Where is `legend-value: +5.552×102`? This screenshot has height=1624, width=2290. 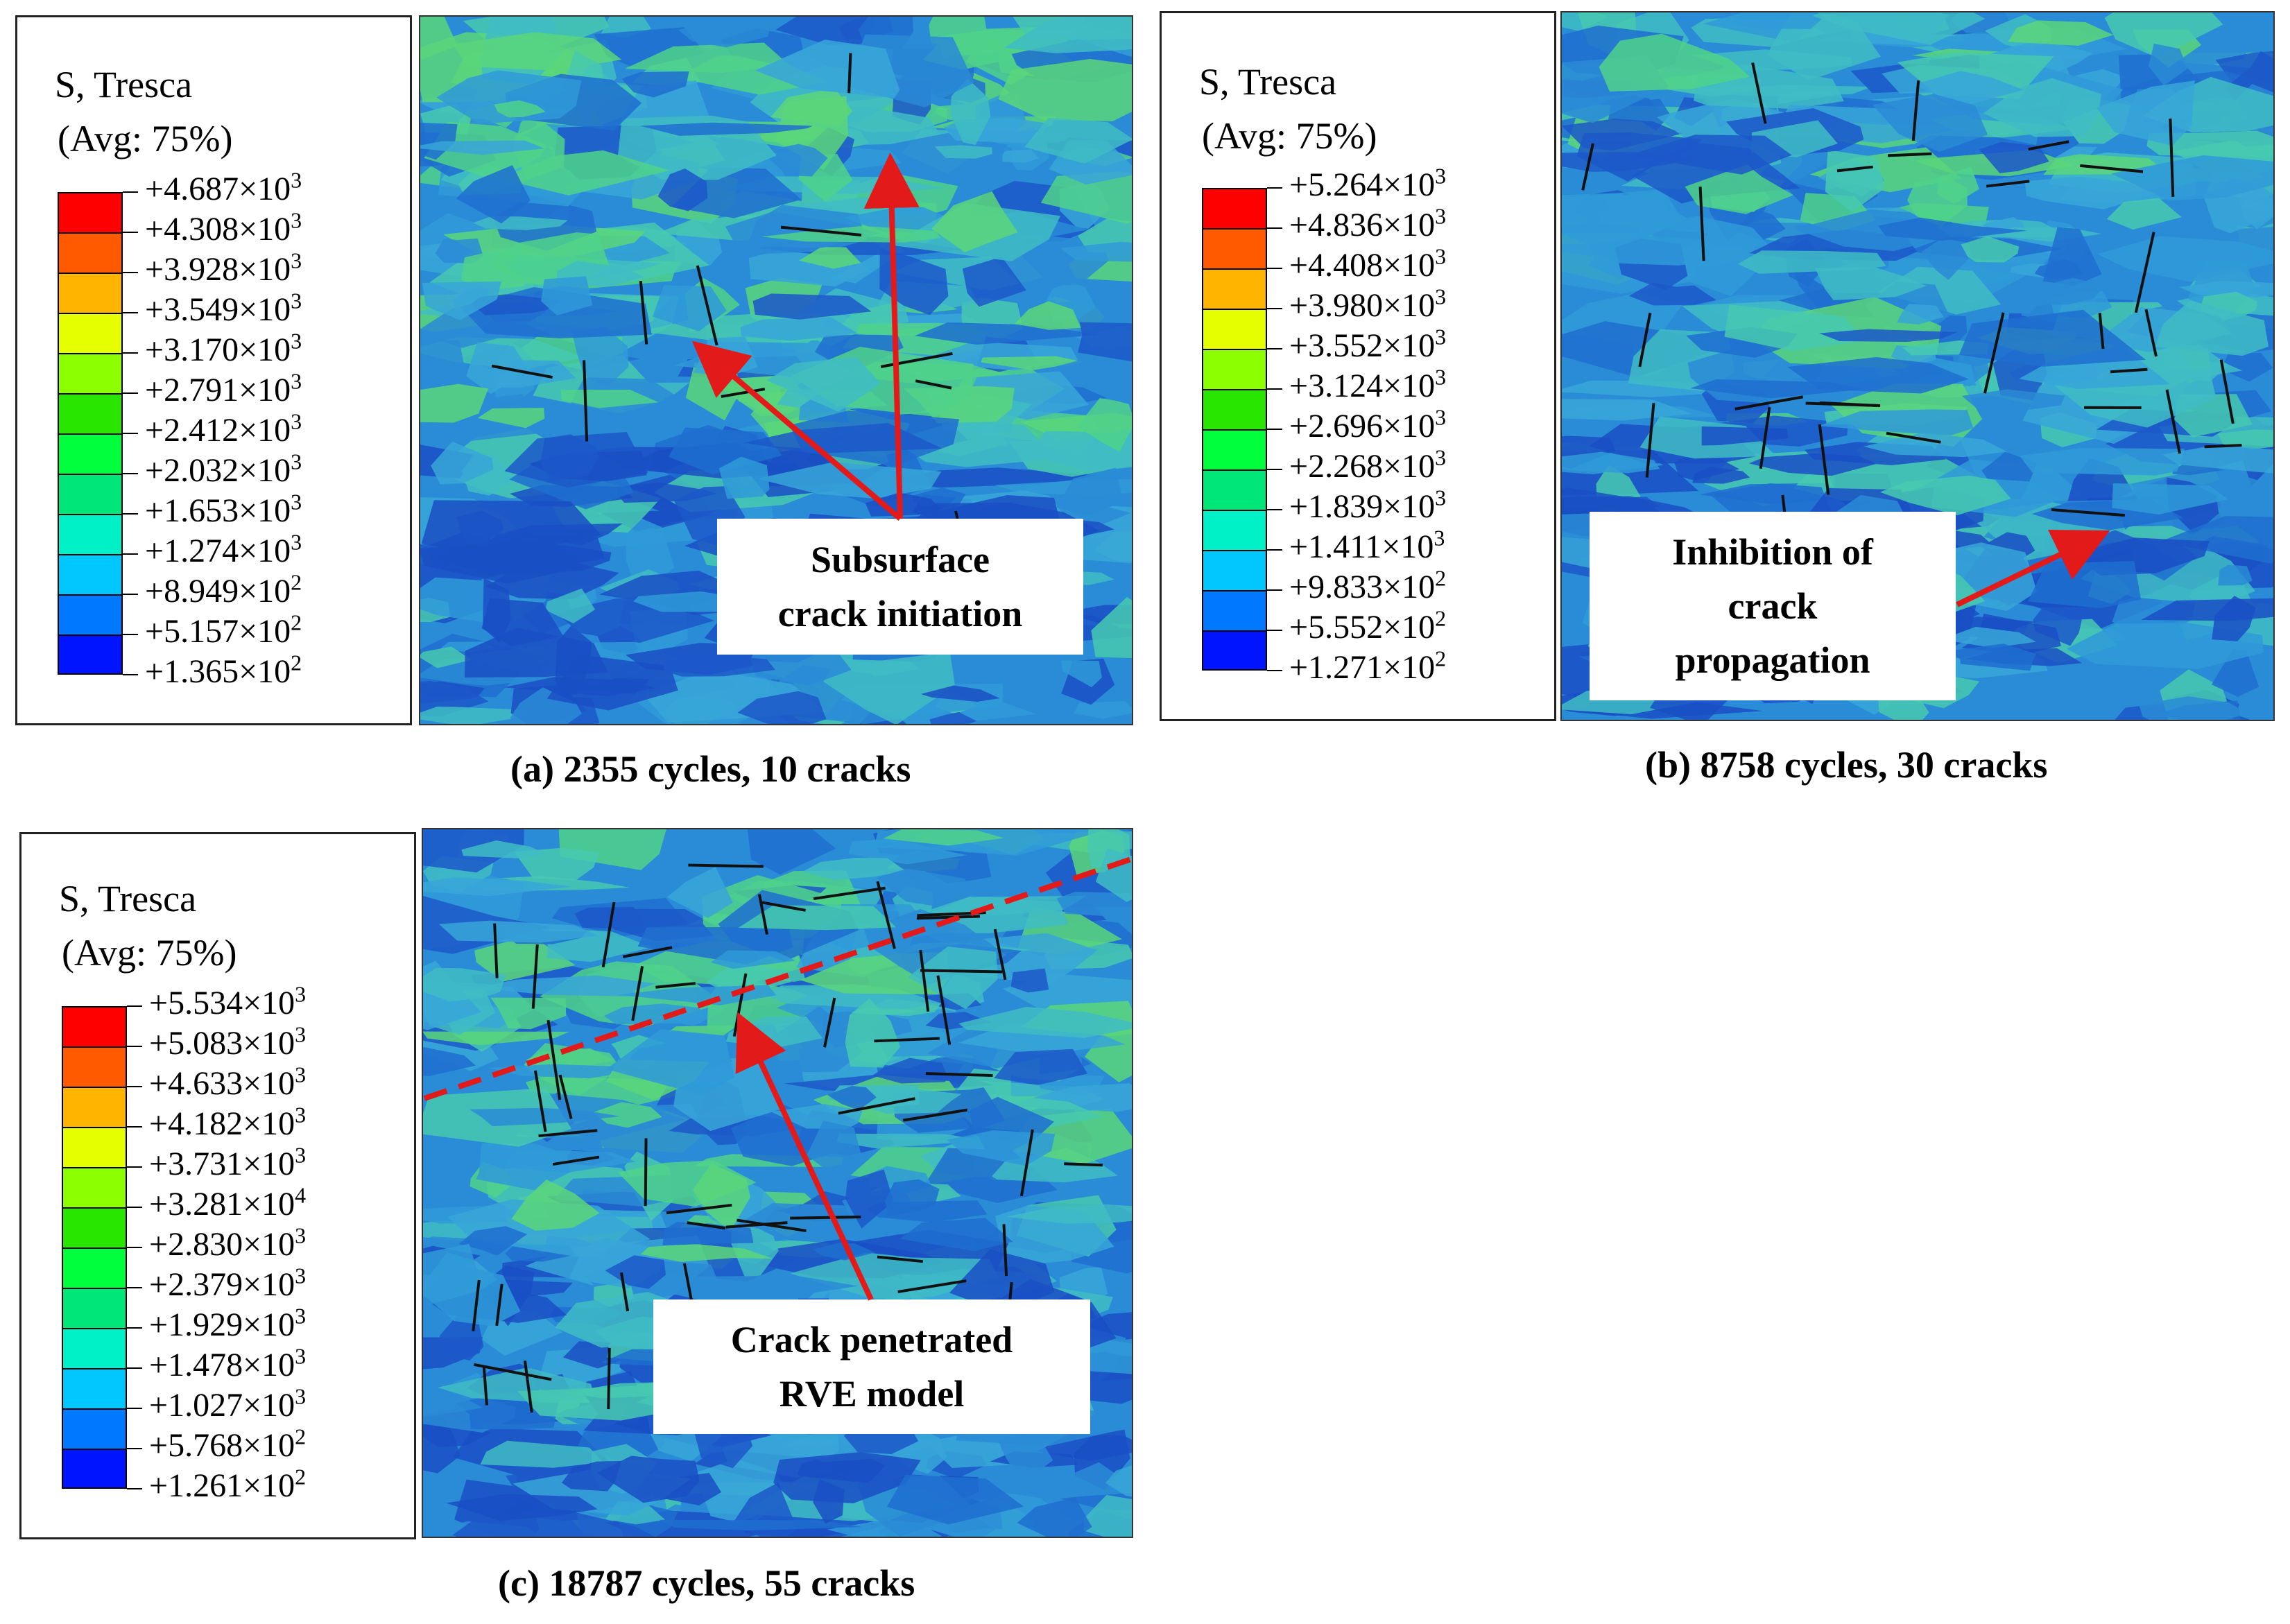
legend-value: +5.552×102 is located at coordinates (1368, 626).